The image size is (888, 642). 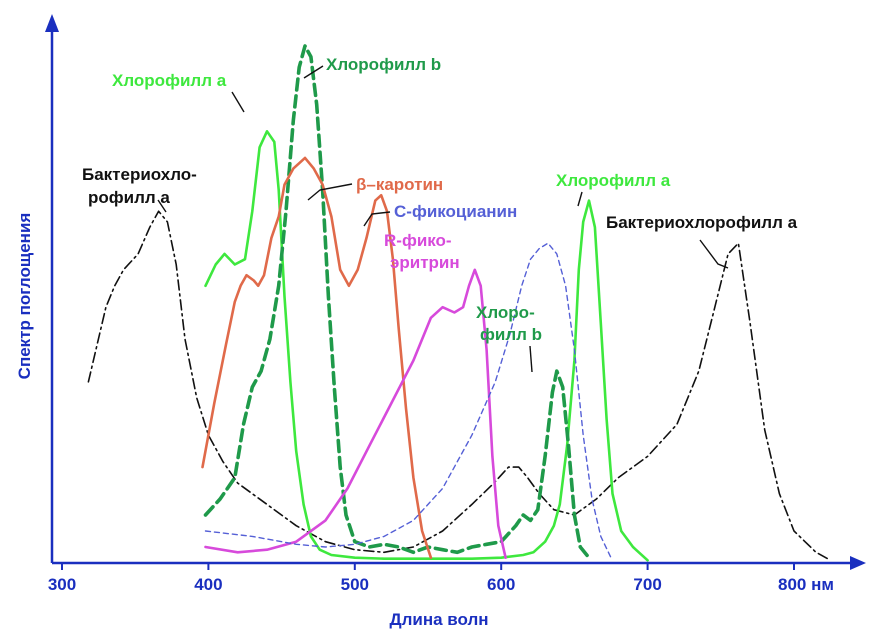 I want to click on x-tick-label-400: 400, so click(x=208, y=584).